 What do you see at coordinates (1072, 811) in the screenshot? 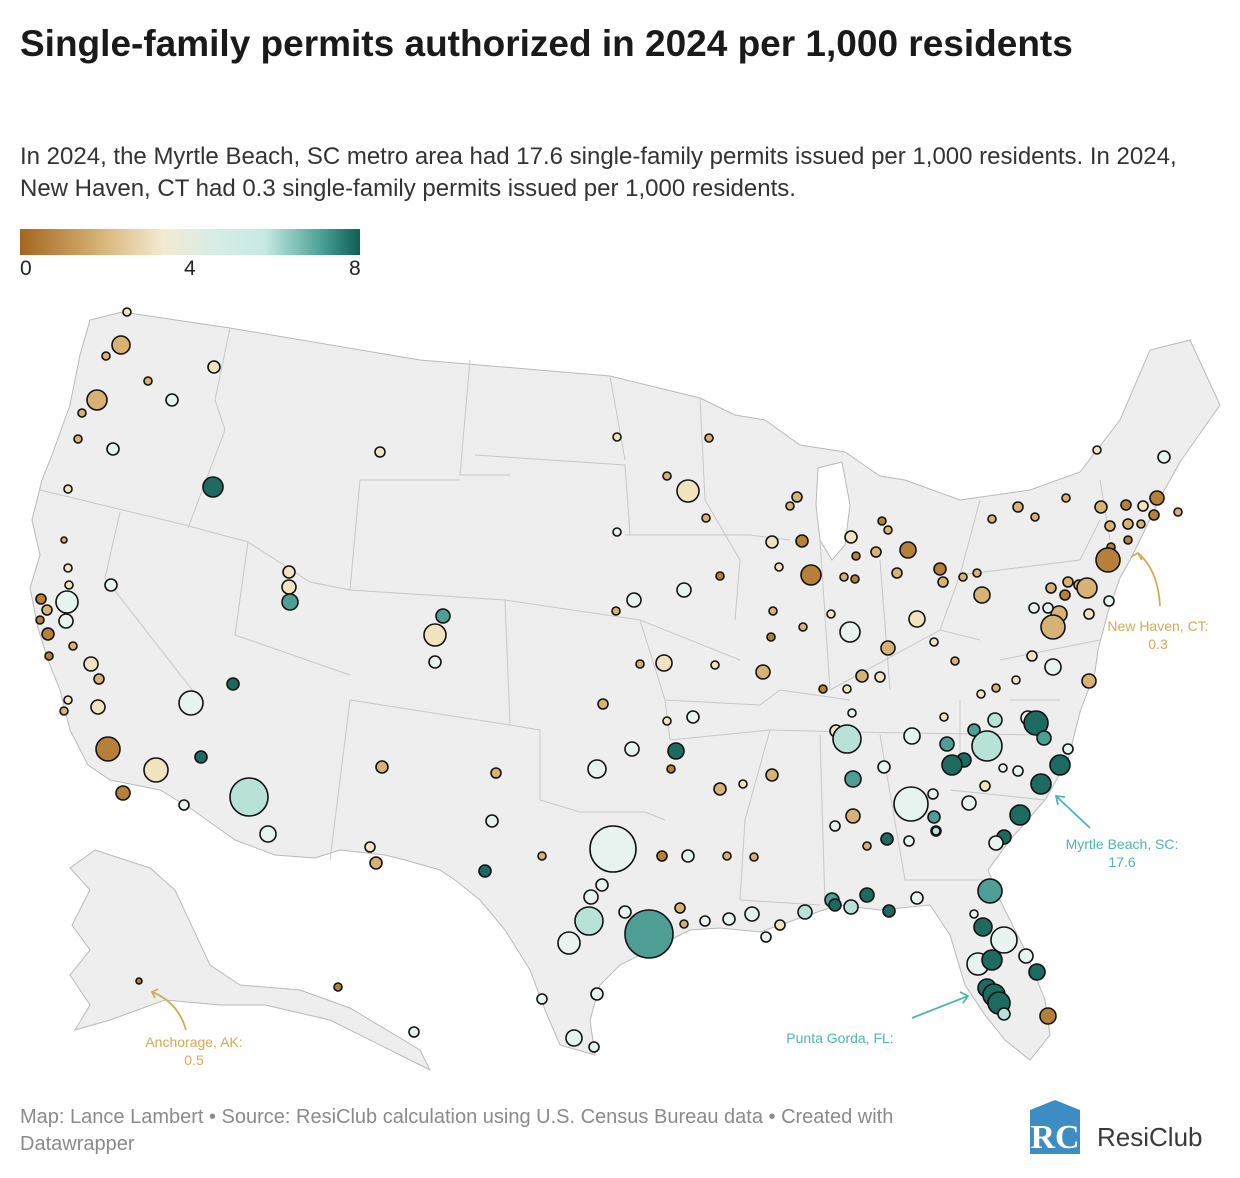
I see `myrtle-beach-arrow` at bounding box center [1072, 811].